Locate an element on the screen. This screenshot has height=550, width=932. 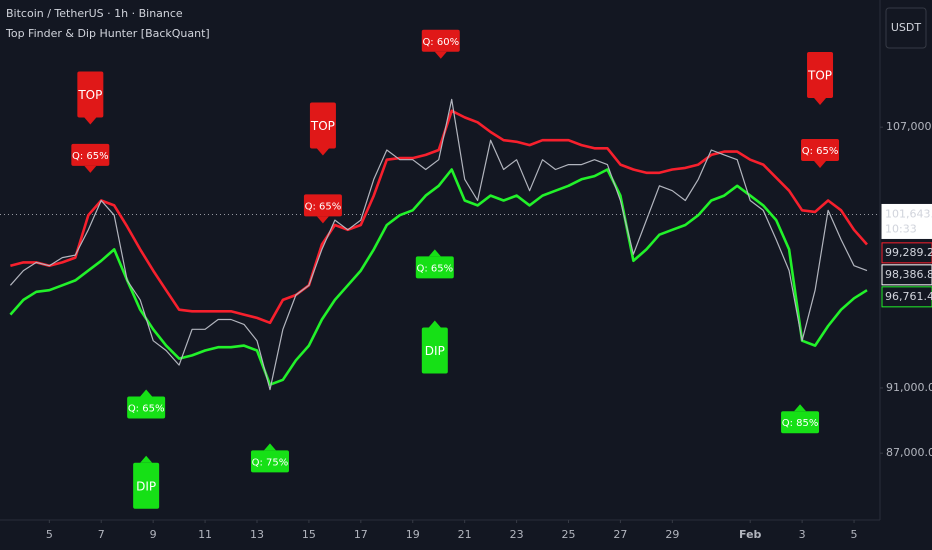
x-tick-label: 19 is located at coordinates (413, 534).